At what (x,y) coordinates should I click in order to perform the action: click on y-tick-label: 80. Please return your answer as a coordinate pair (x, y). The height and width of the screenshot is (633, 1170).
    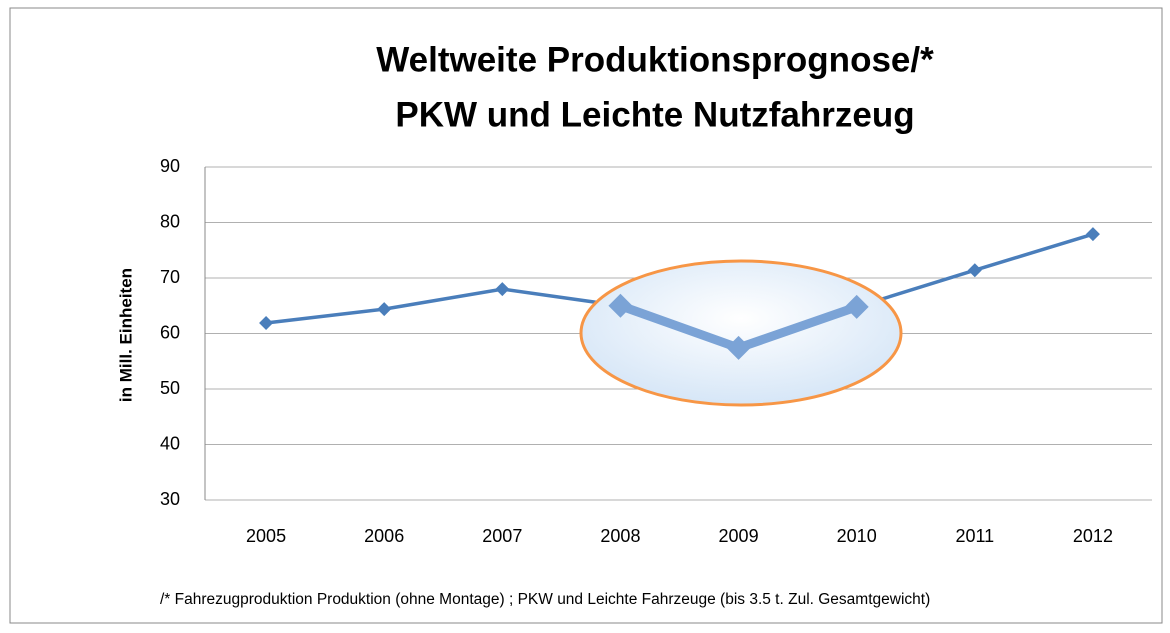
    Looking at the image, I should click on (170, 221).